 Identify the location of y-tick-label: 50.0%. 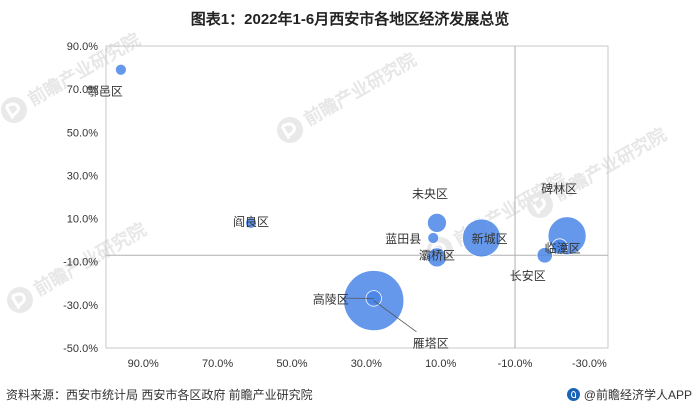
(82, 133).